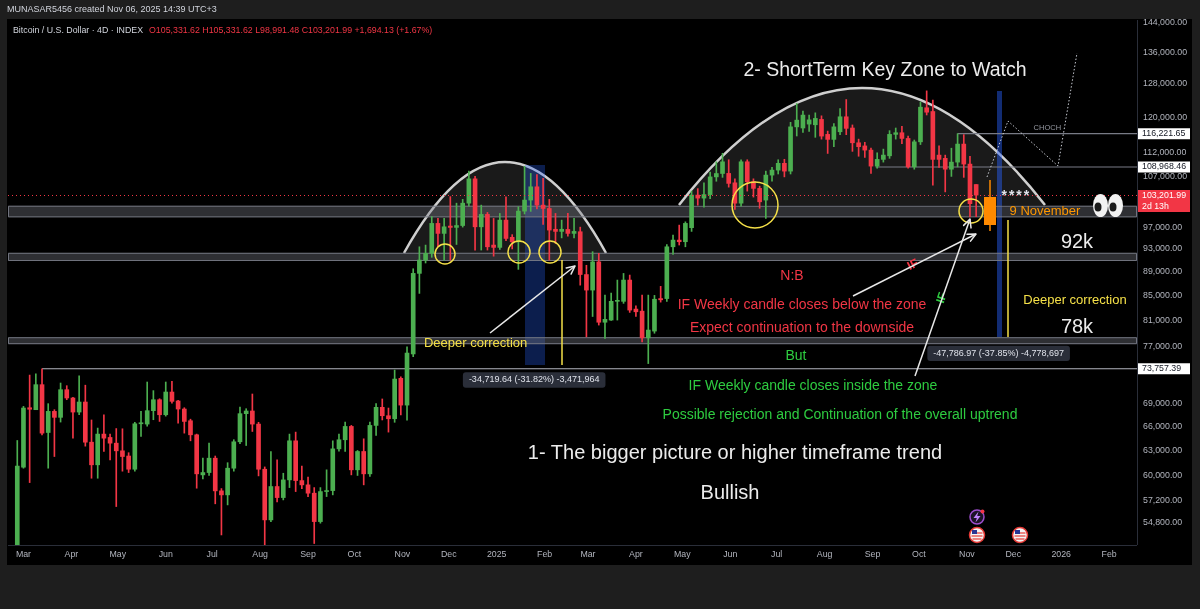 The height and width of the screenshot is (609, 1200). I want to click on text: O105,331.62 H105,331.62 L98,991.48 C103,201.99 +1,694.13 (+1.67%), so click(291, 30).